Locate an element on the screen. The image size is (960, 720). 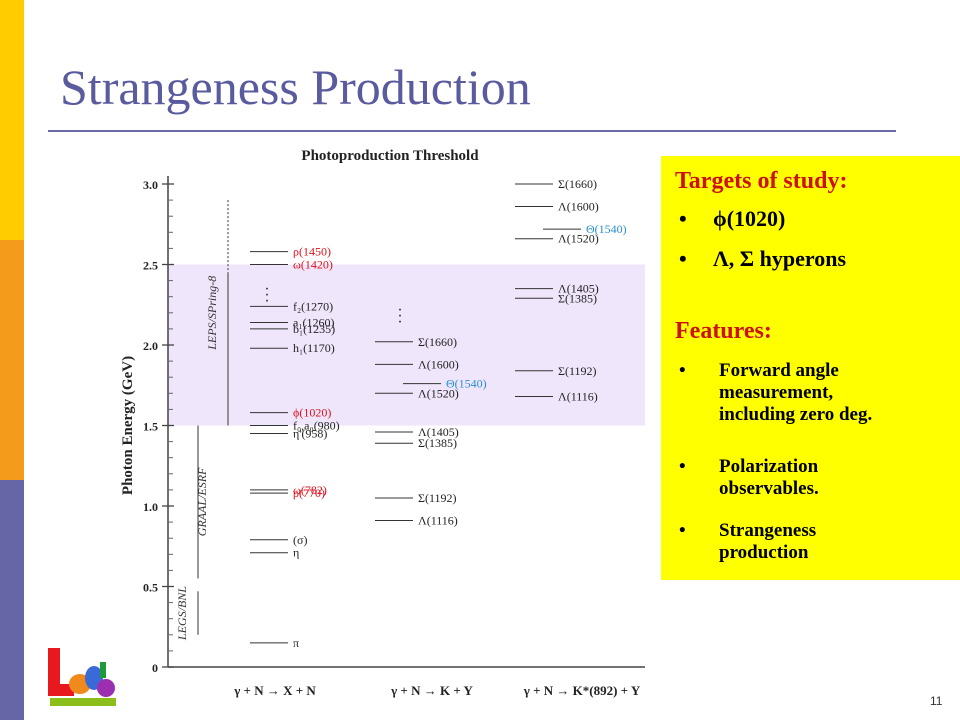
reaction-label: γ + N → K + Y is located at coordinates (431, 690).